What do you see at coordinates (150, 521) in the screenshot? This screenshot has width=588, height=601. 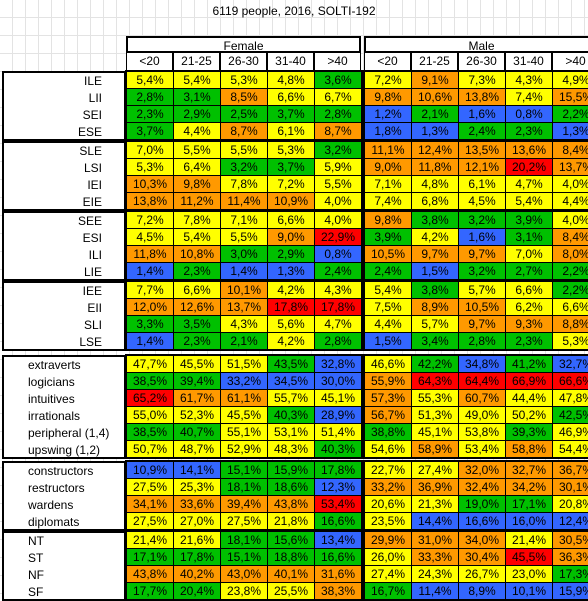 I see `data-cell: 27,5%` at bounding box center [150, 521].